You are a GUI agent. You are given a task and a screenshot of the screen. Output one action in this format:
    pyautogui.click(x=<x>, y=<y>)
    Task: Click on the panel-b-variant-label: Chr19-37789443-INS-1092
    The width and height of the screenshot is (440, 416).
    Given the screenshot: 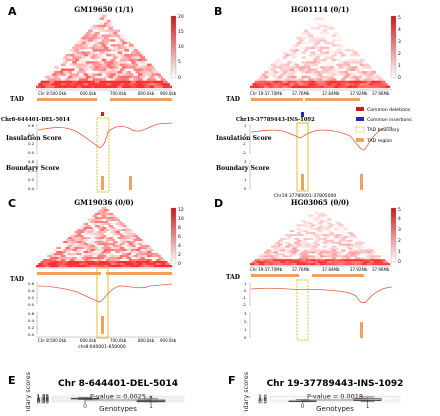 What is the action you would take?
    pyautogui.click(x=275, y=120)
    